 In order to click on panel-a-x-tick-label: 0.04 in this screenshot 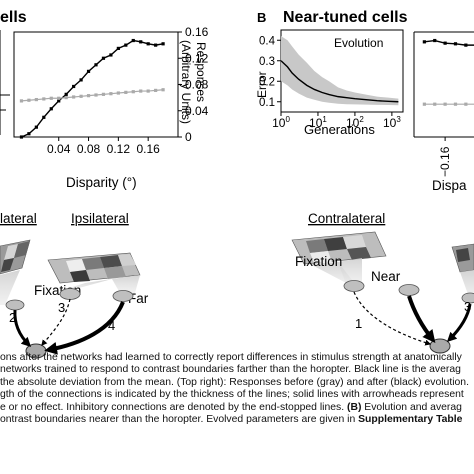, I will do `click(59, 149)`.